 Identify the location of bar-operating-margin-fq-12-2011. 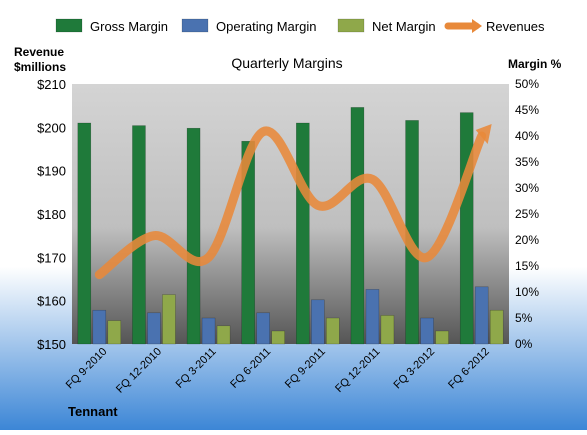
(372, 317).